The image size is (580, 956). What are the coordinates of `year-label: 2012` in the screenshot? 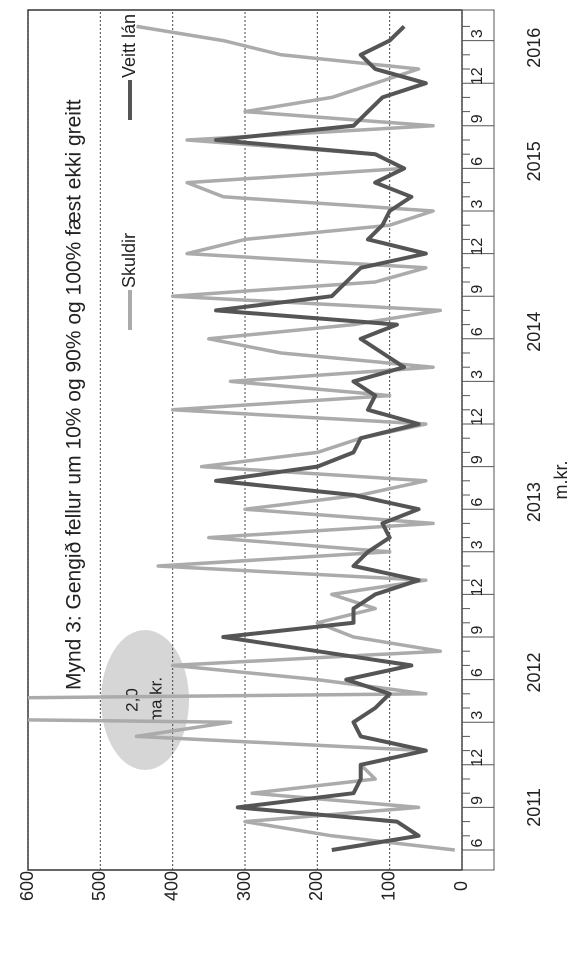 It's located at (534, 672).